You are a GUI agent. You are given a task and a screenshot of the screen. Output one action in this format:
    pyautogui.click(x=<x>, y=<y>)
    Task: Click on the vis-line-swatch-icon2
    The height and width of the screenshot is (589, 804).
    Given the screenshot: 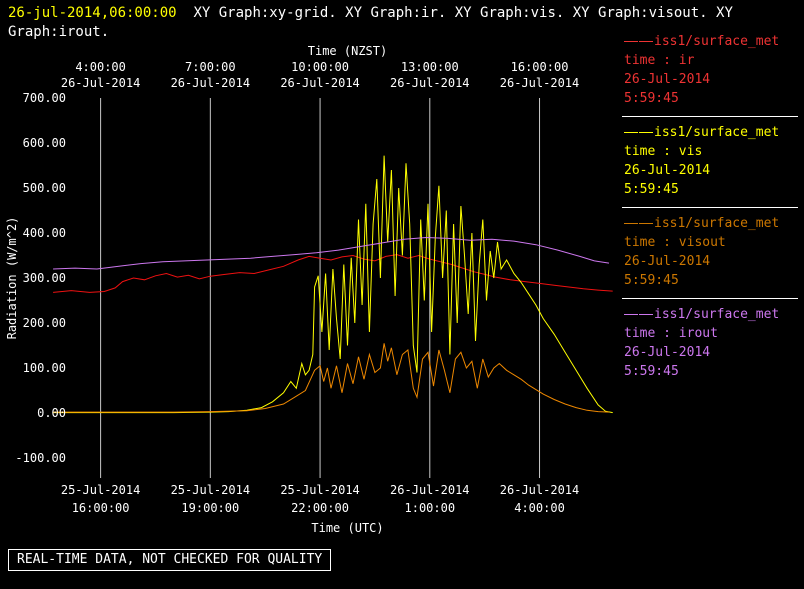 What is the action you would take?
    pyautogui.click(x=646, y=132)
    